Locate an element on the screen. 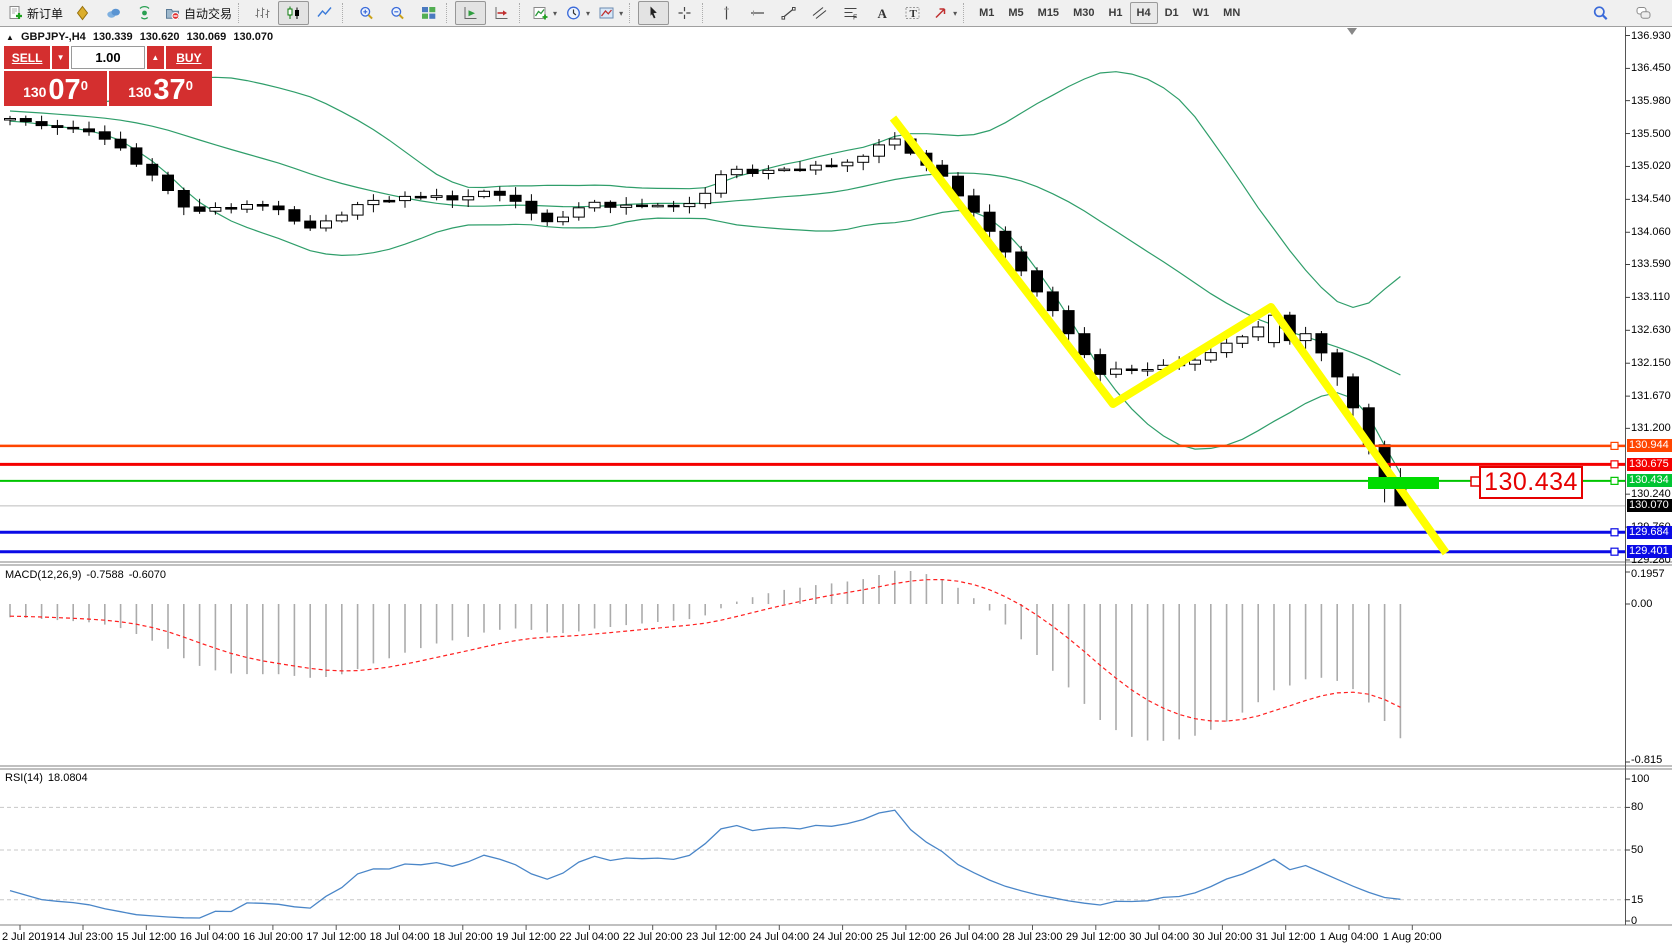  indicators-button: ▾ is located at coordinates (544, 13).